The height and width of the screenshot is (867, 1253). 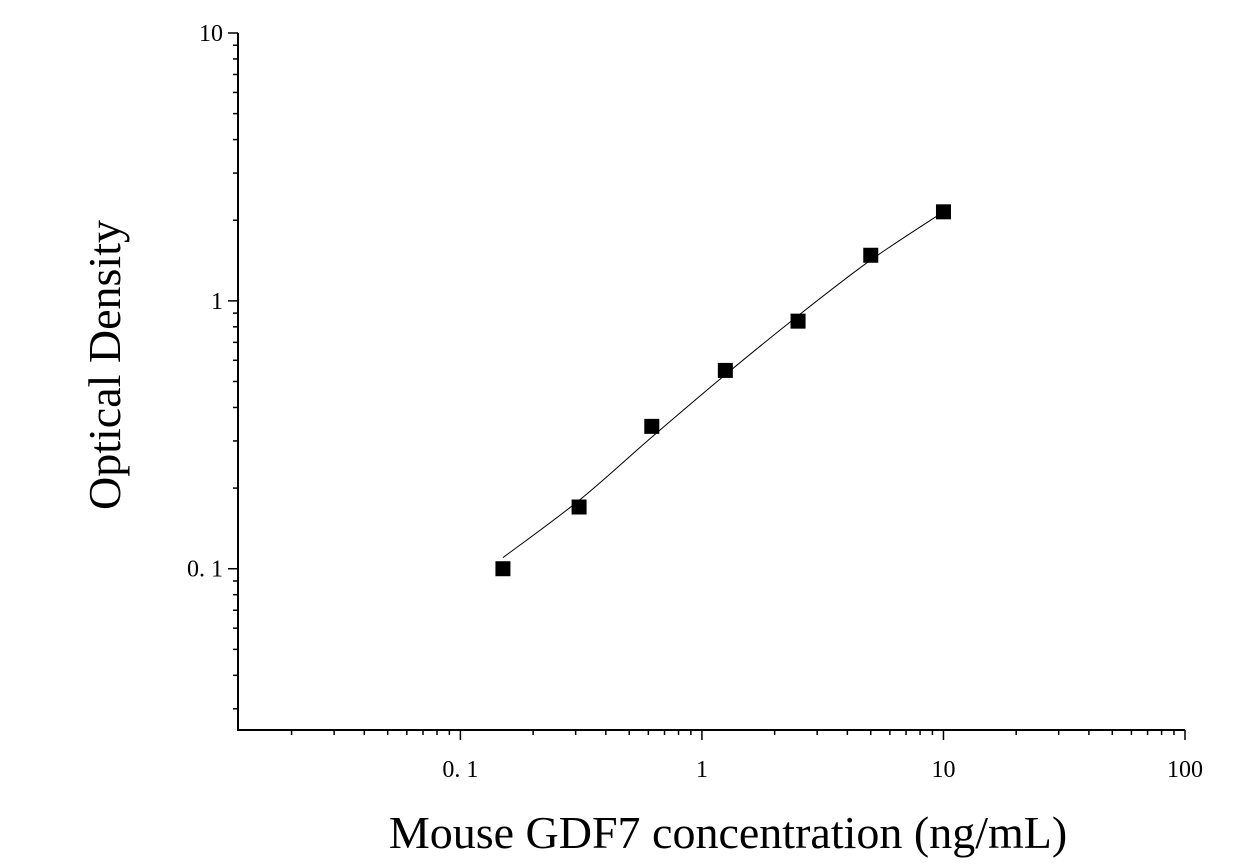 I want to click on x-axis-title: Mouse GDF7 concentration (ng/mL), so click(x=728, y=832).